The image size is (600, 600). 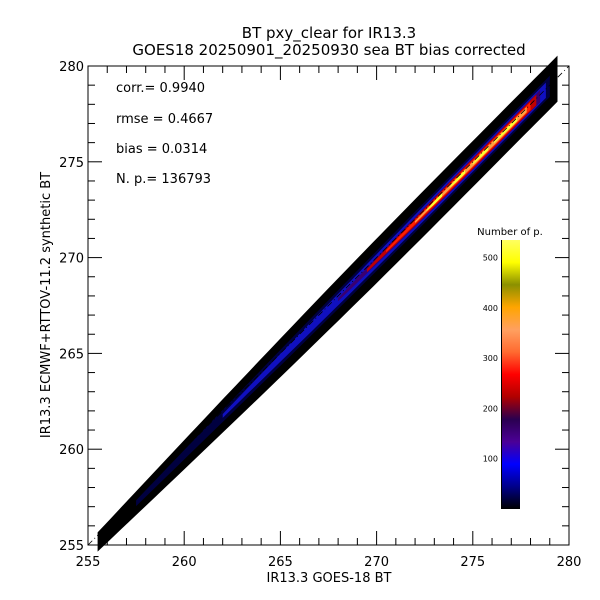 What do you see at coordinates (163, 179) in the screenshot?
I see `stat-npoints: N. p.= 136793` at bounding box center [163, 179].